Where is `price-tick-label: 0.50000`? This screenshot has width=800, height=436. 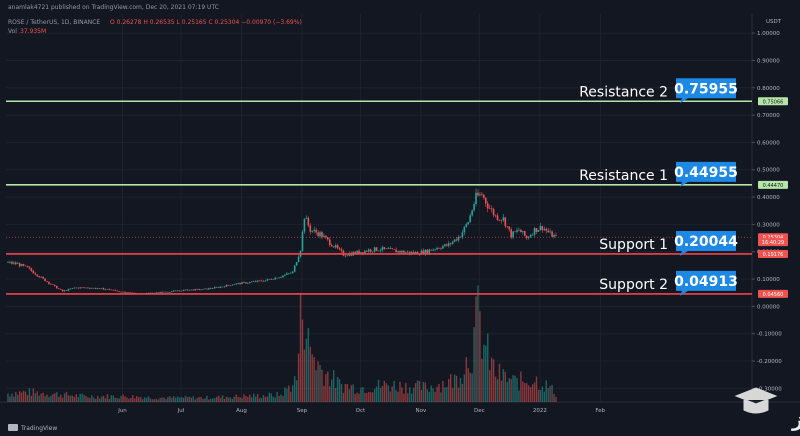
price-tick-label: 0.50000 is located at coordinates (768, 171).